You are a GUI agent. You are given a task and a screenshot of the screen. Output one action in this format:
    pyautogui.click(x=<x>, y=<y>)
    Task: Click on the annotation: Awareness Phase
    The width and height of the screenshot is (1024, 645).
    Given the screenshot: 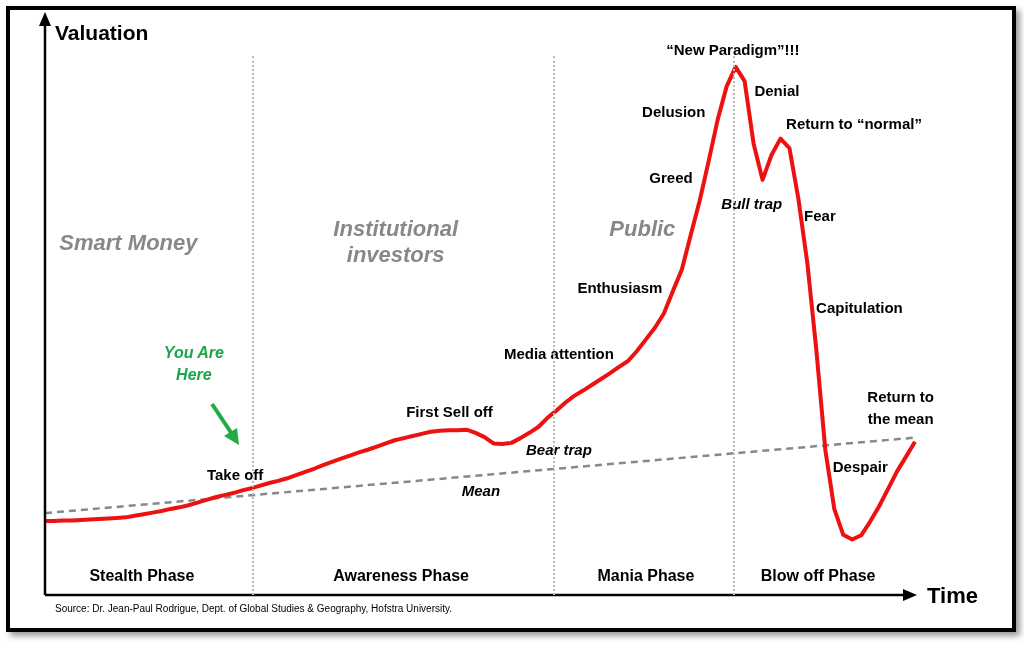 What is the action you would take?
    pyautogui.click(x=401, y=576)
    